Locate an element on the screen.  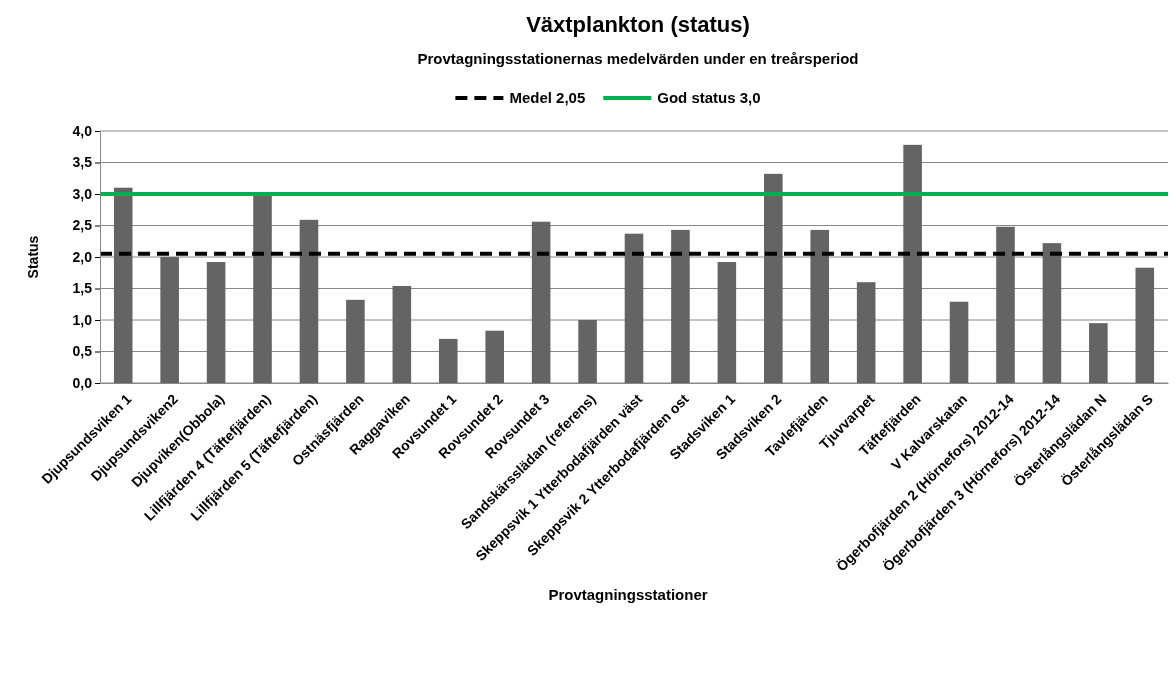
x-axis-title: Provtagningsstationer is located at coordinates (628, 594).